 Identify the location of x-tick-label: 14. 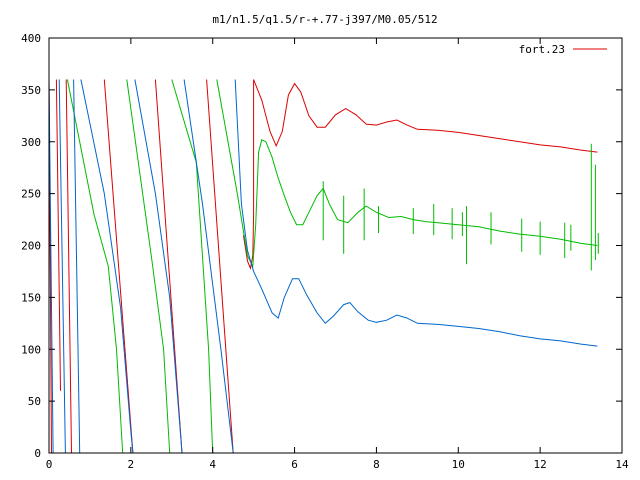
(622, 464).